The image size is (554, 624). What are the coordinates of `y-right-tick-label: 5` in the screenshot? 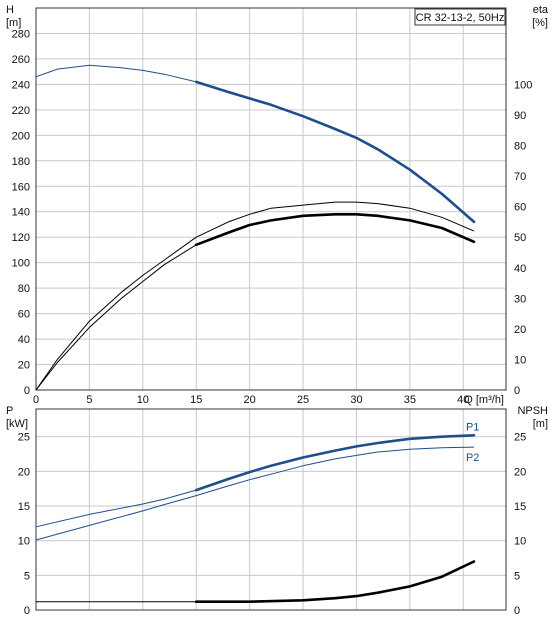 It's located at (517, 576).